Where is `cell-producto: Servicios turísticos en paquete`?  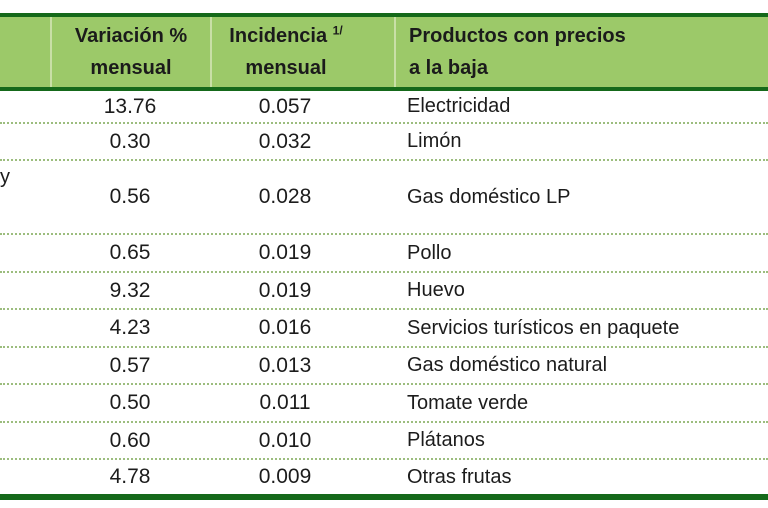
cell-producto: Servicios turísticos en paquete is located at coordinates (543, 327).